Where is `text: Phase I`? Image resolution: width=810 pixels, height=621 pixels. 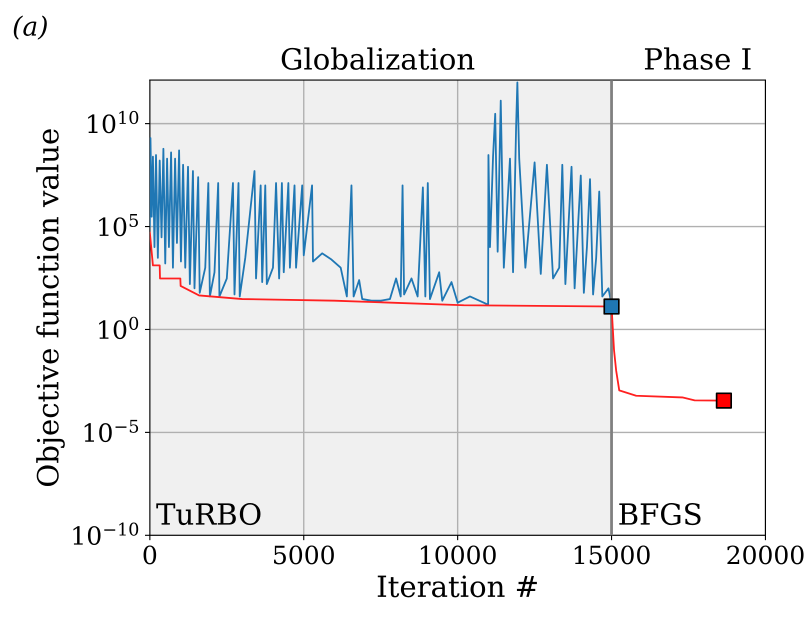 text: Phase I is located at coordinates (697, 58).